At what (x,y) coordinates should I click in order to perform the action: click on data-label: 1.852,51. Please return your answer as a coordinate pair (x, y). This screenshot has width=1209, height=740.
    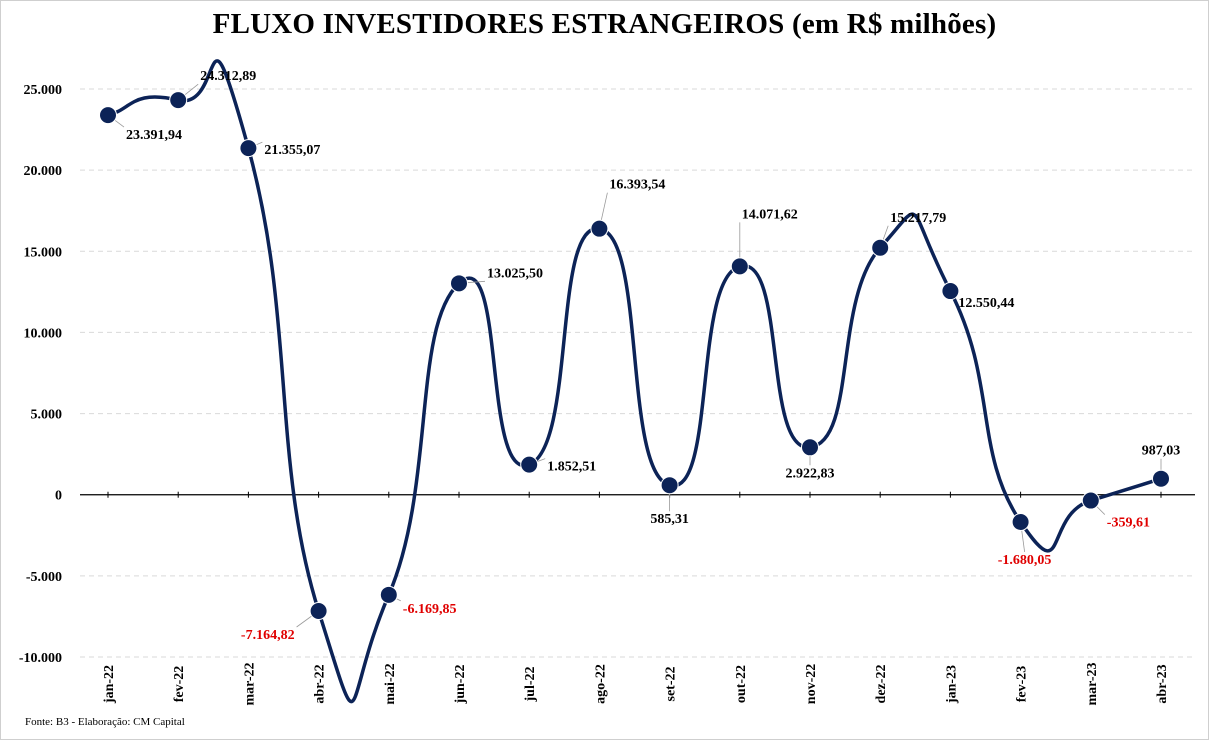
    Looking at the image, I should click on (571, 467).